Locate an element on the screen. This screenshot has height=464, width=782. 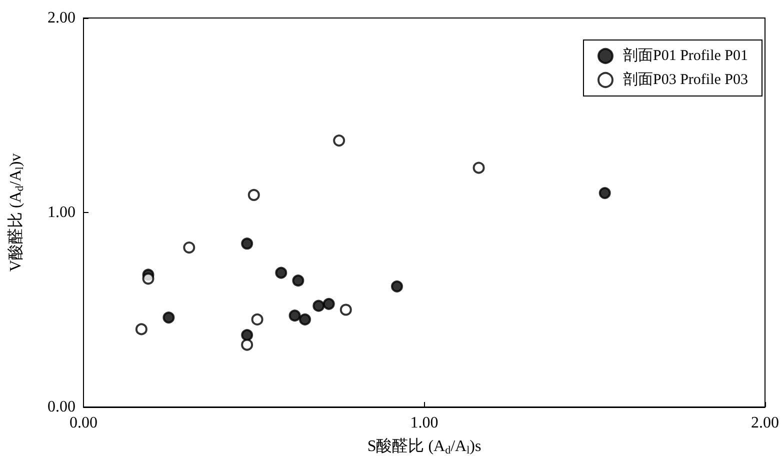
y-tick-label: 0.00 is located at coordinates (62, 407).